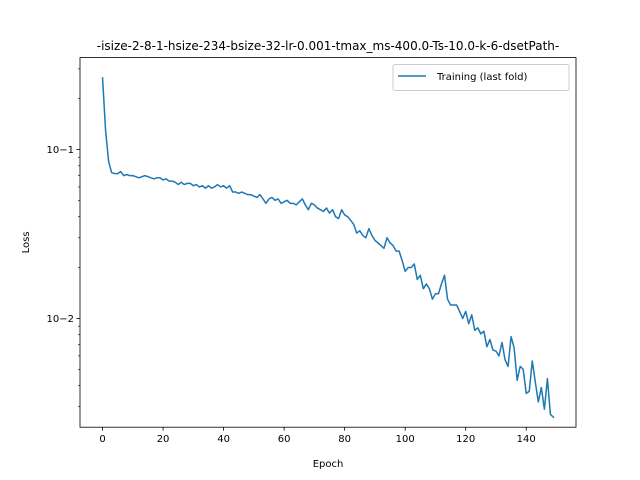 This screenshot has width=640, height=480. I want to click on x-tick-label: 140, so click(526, 439).